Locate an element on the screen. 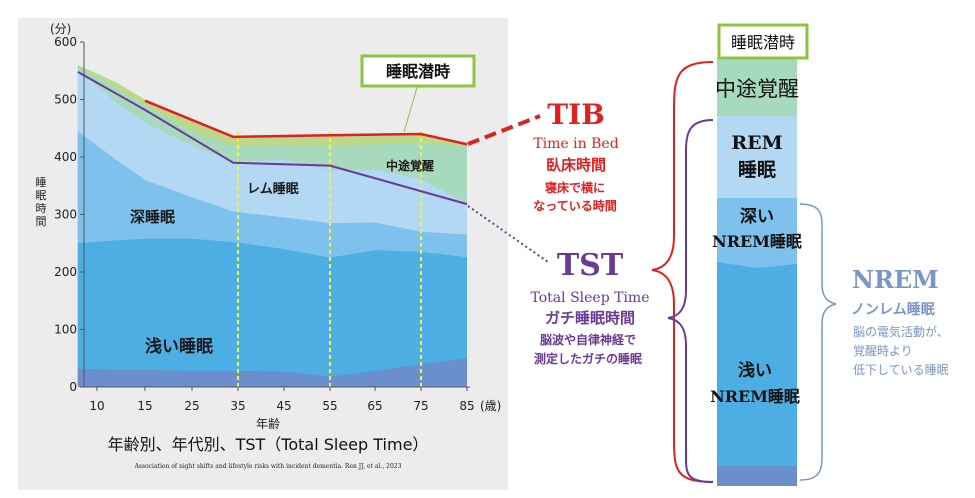 This screenshot has width=975, height=498. region-label-deep: 深睡眠 is located at coordinates (152, 217).